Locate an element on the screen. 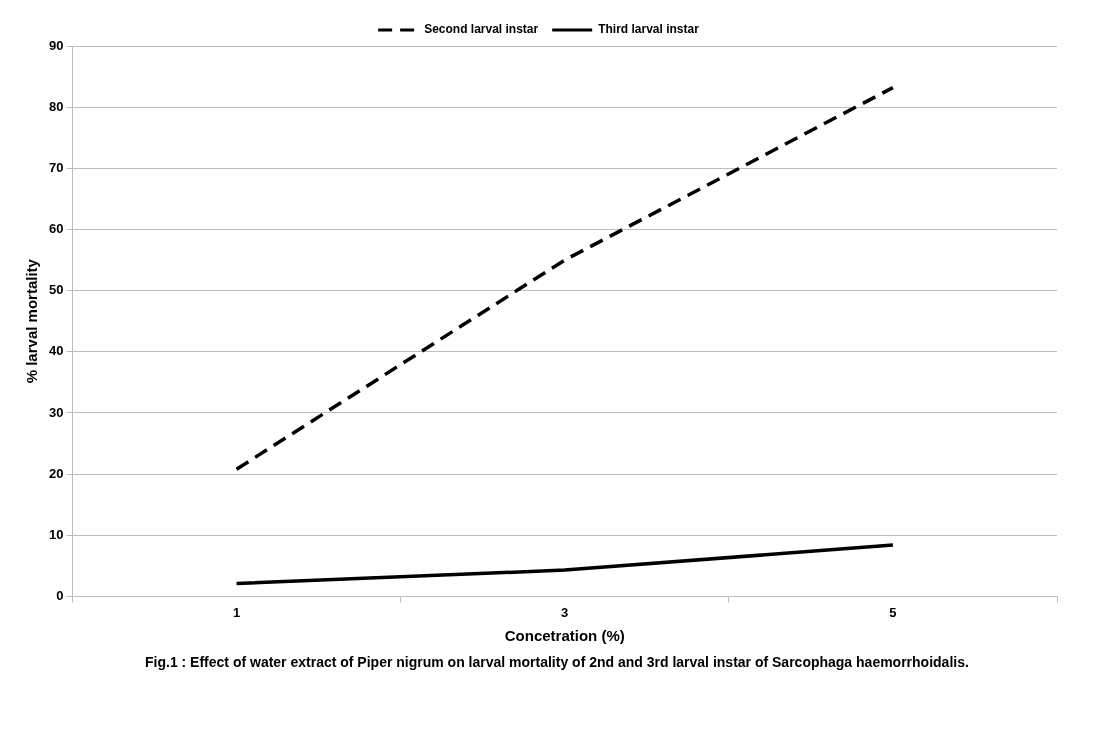 This screenshot has width=1107, height=730. y-tick-label: 70 is located at coordinates (56, 167).